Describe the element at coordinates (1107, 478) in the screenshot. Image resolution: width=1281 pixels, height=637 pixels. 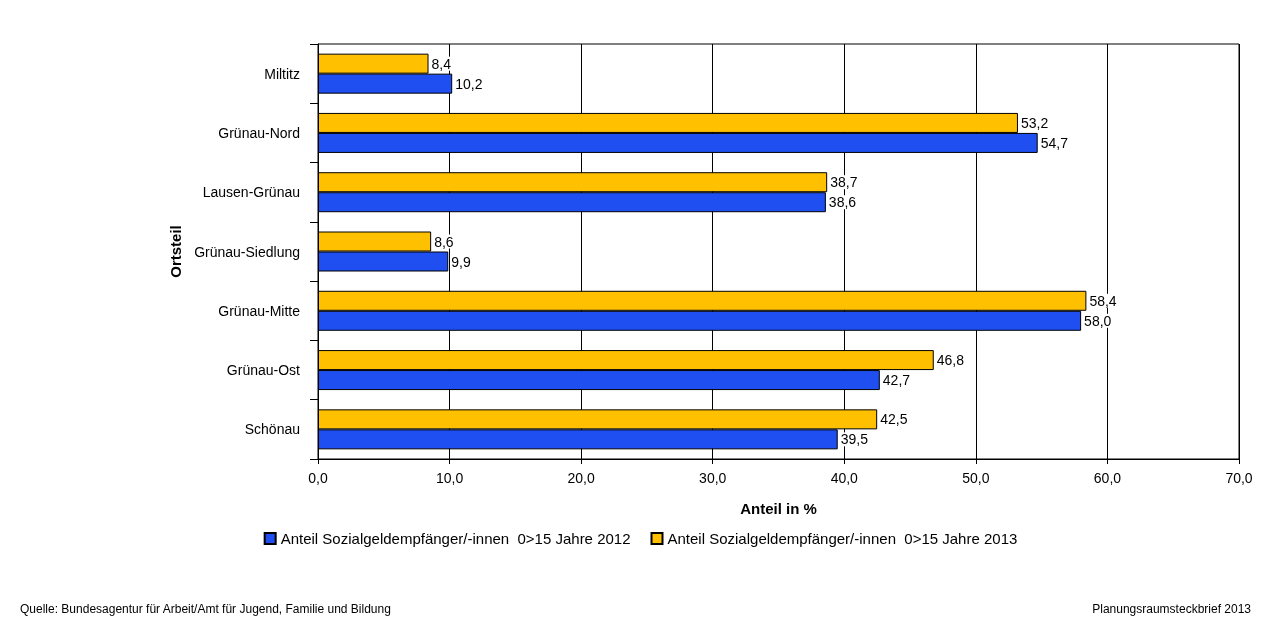
I see `x-tick-label: 60,0` at that location.